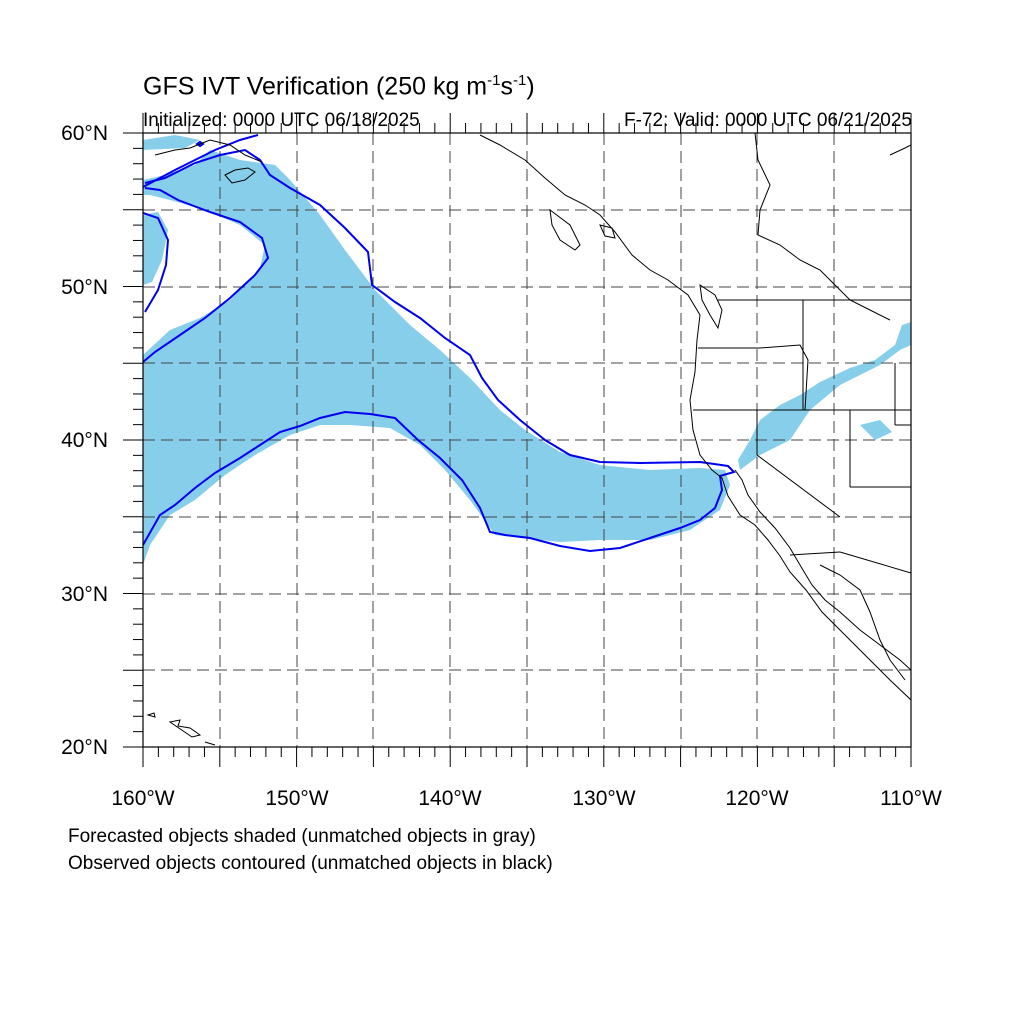 This screenshot has width=1024, height=1024. Describe the element at coordinates (84, 594) in the screenshot. I see `lat-label: 30°N` at that location.